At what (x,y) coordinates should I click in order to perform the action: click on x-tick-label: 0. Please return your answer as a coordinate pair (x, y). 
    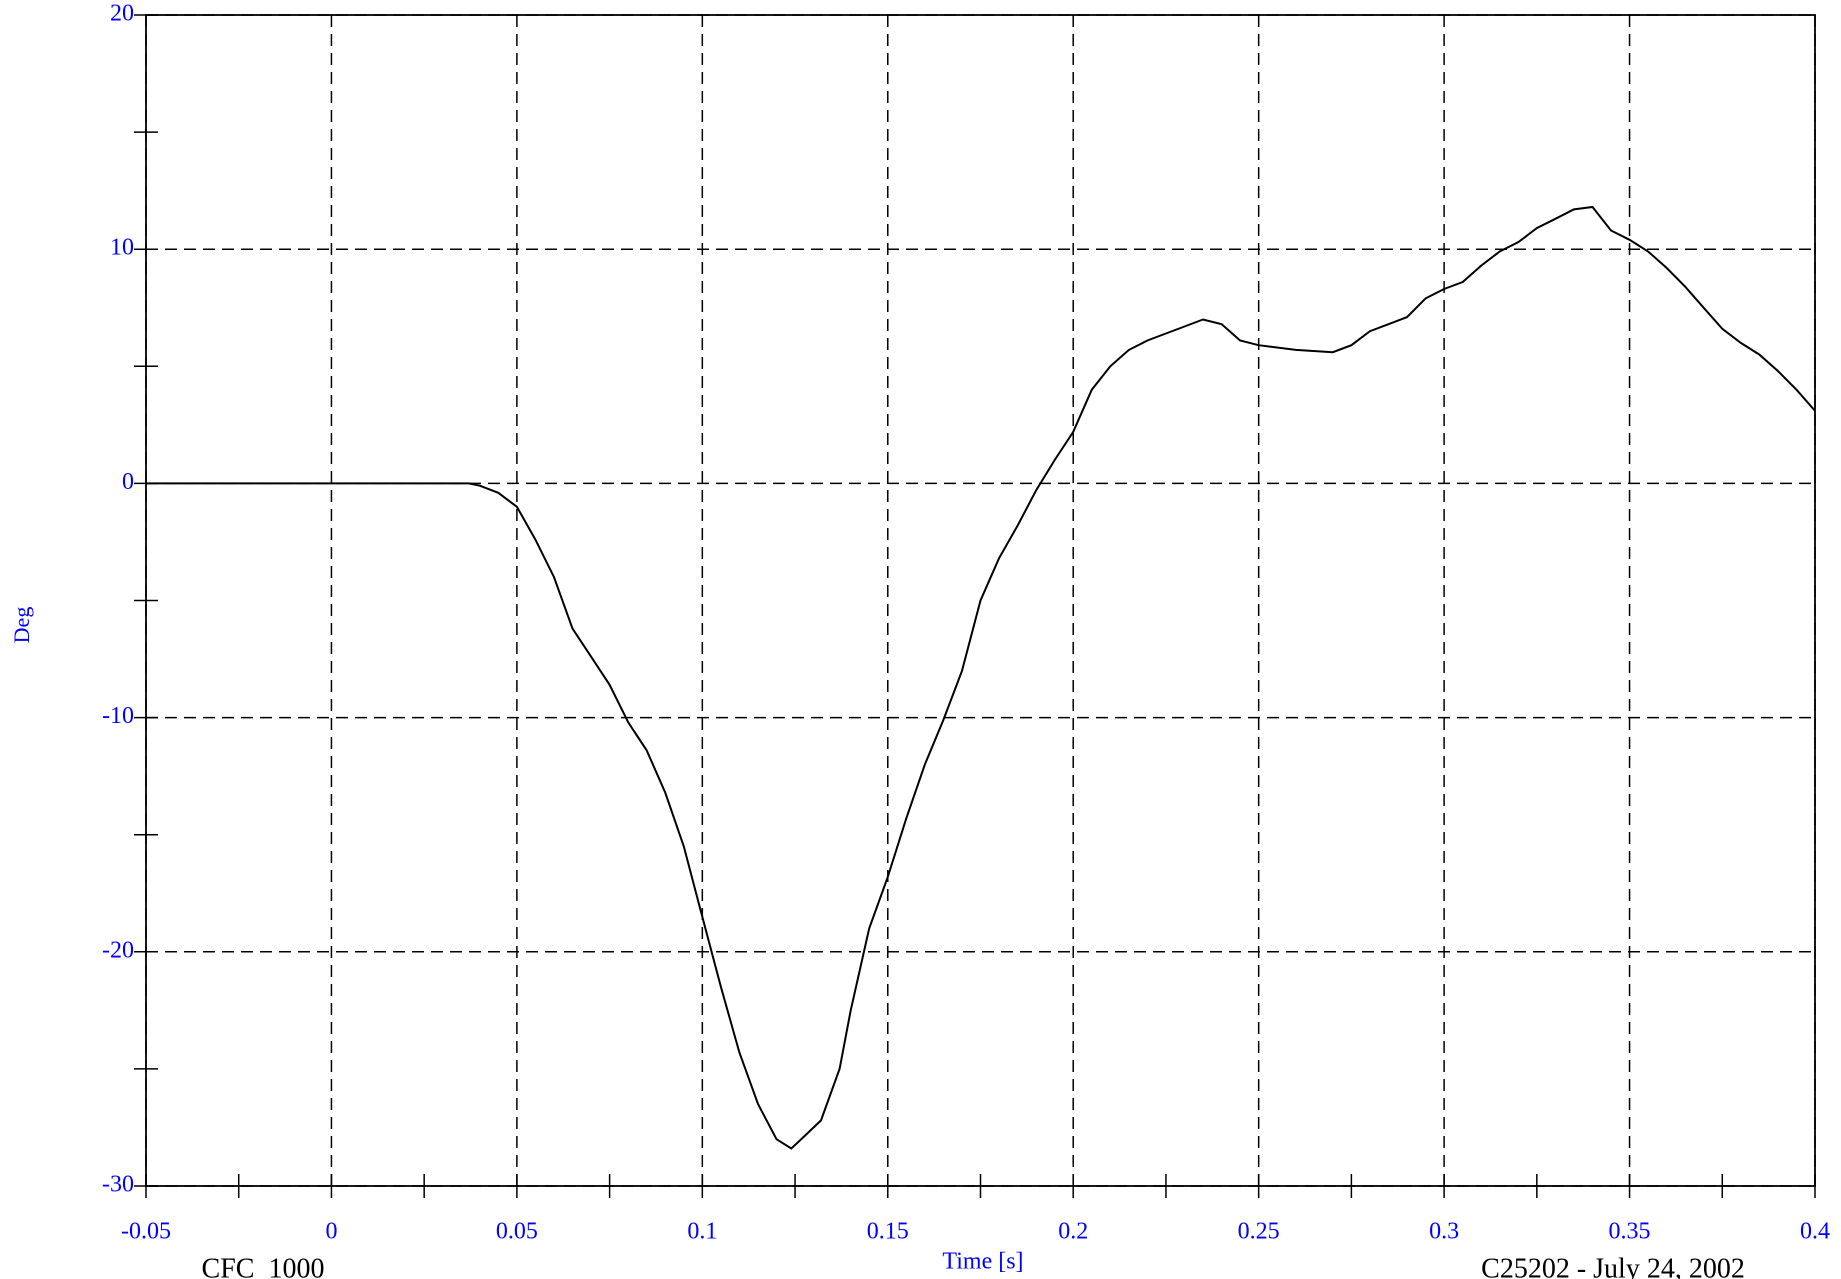
    Looking at the image, I should click on (331, 1232).